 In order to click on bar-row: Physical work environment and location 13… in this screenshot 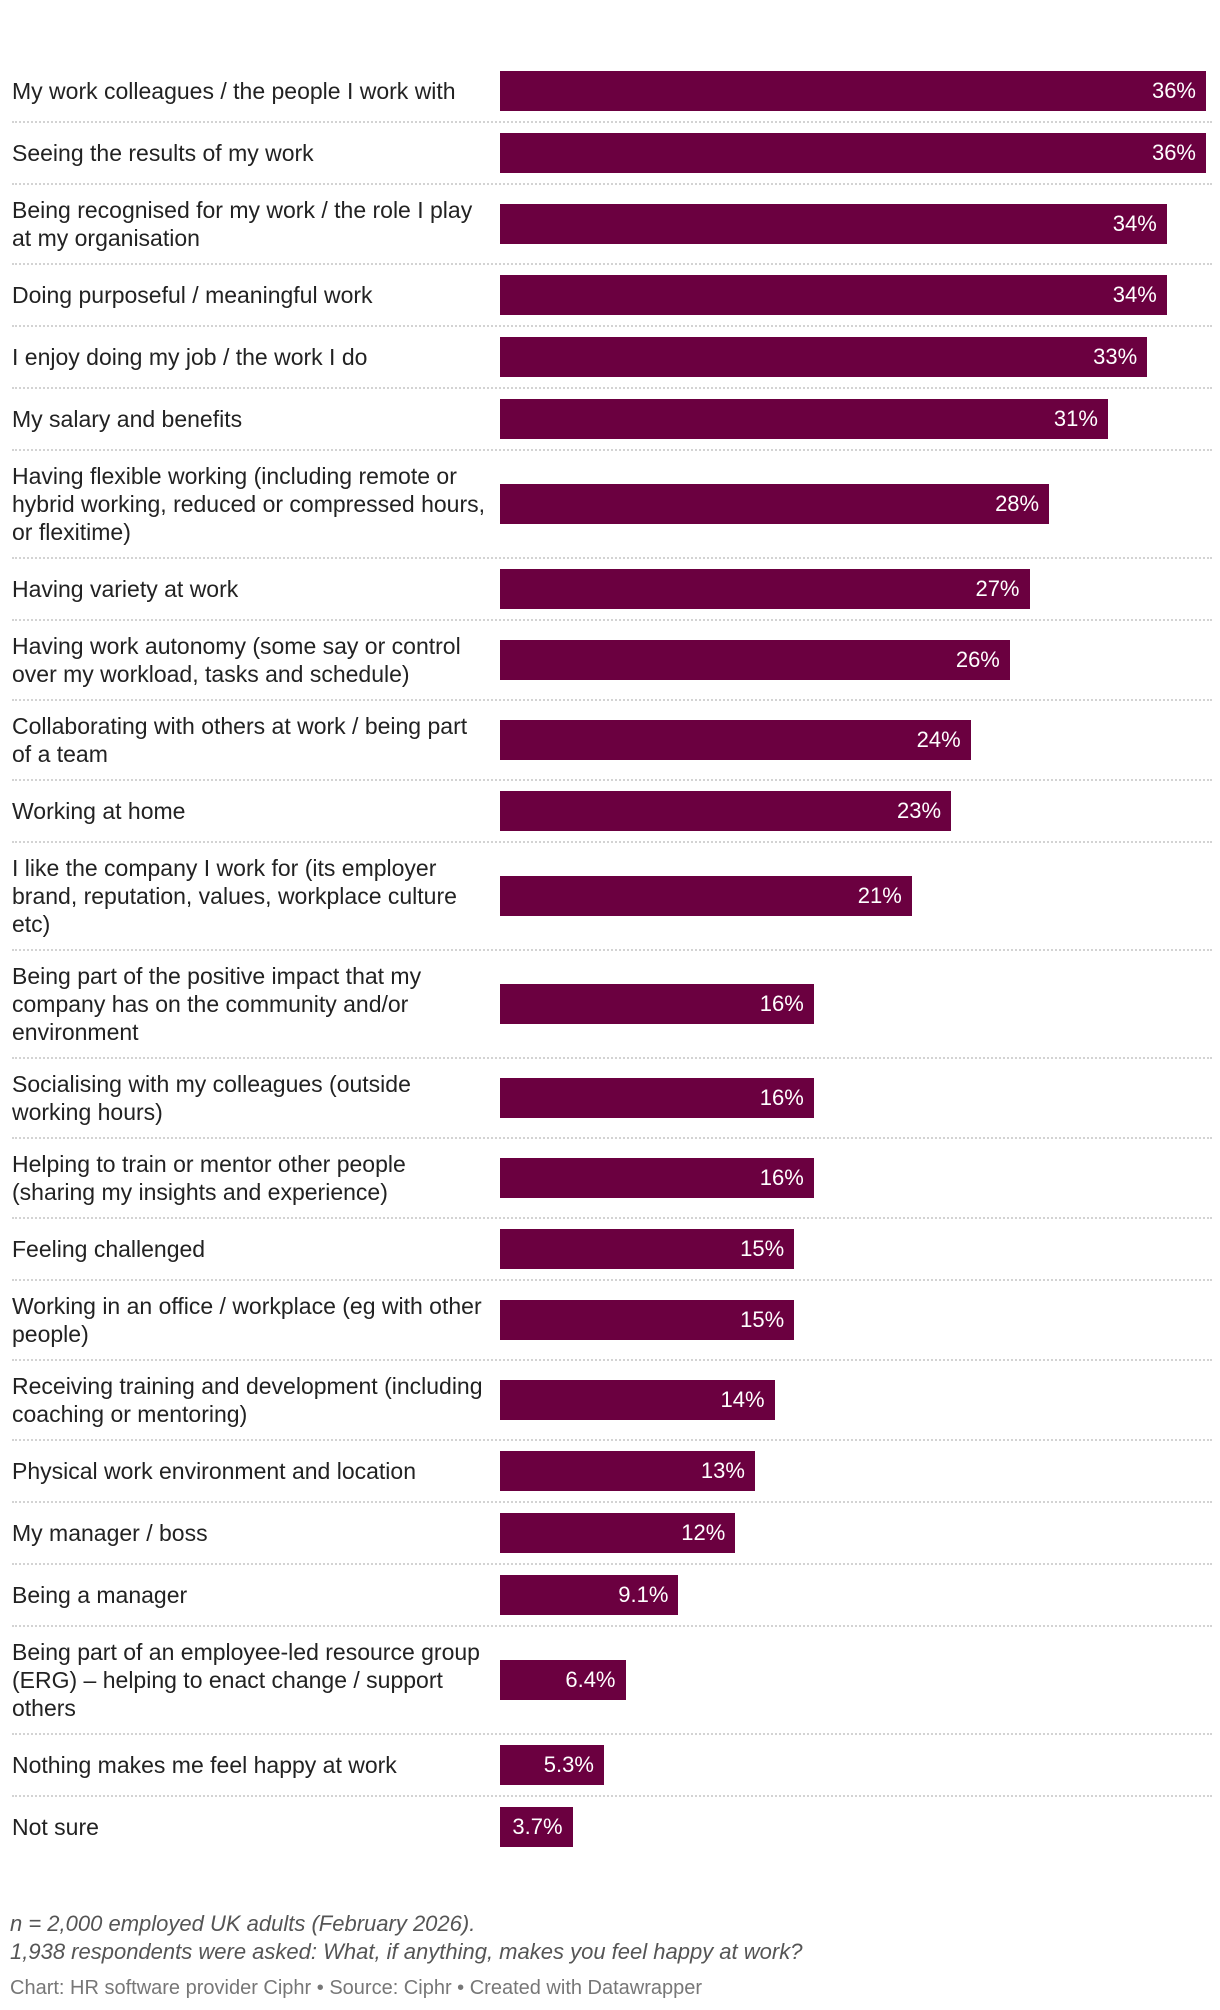, I will do `click(610, 1471)`.